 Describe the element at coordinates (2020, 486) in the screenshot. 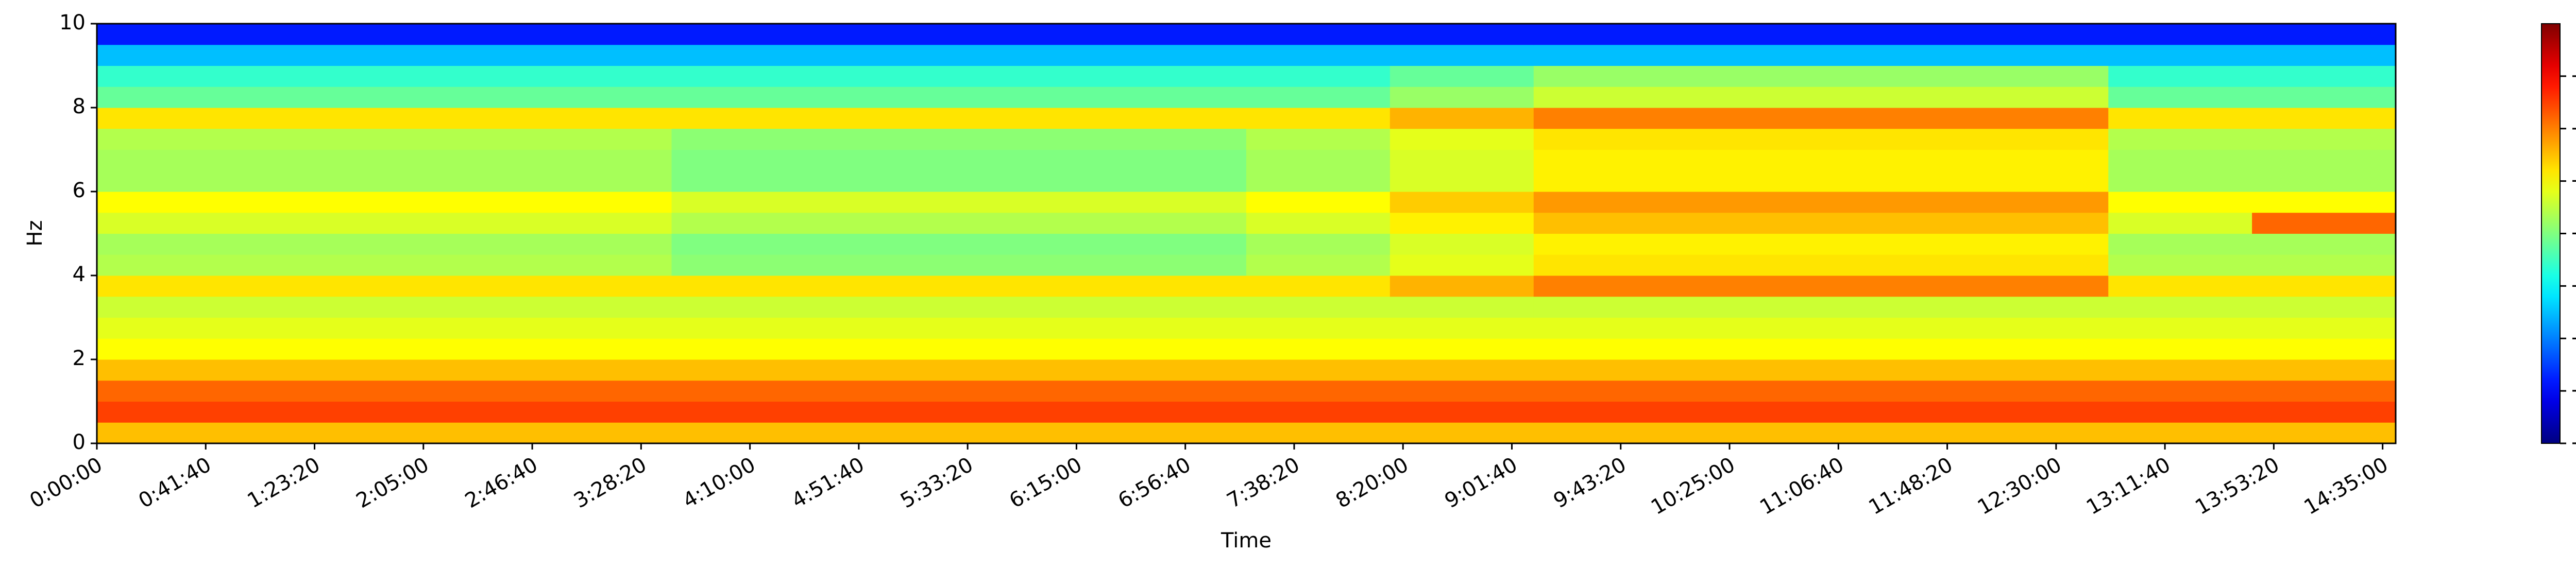

I see `x-tick-label: 12:30:00` at that location.